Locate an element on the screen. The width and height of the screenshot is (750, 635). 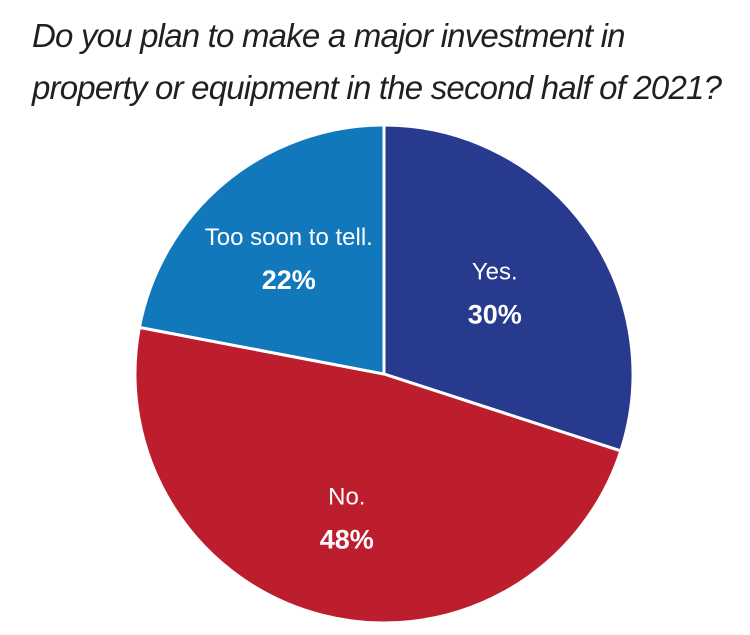
slice-value-label: 48% is located at coordinates (347, 540).